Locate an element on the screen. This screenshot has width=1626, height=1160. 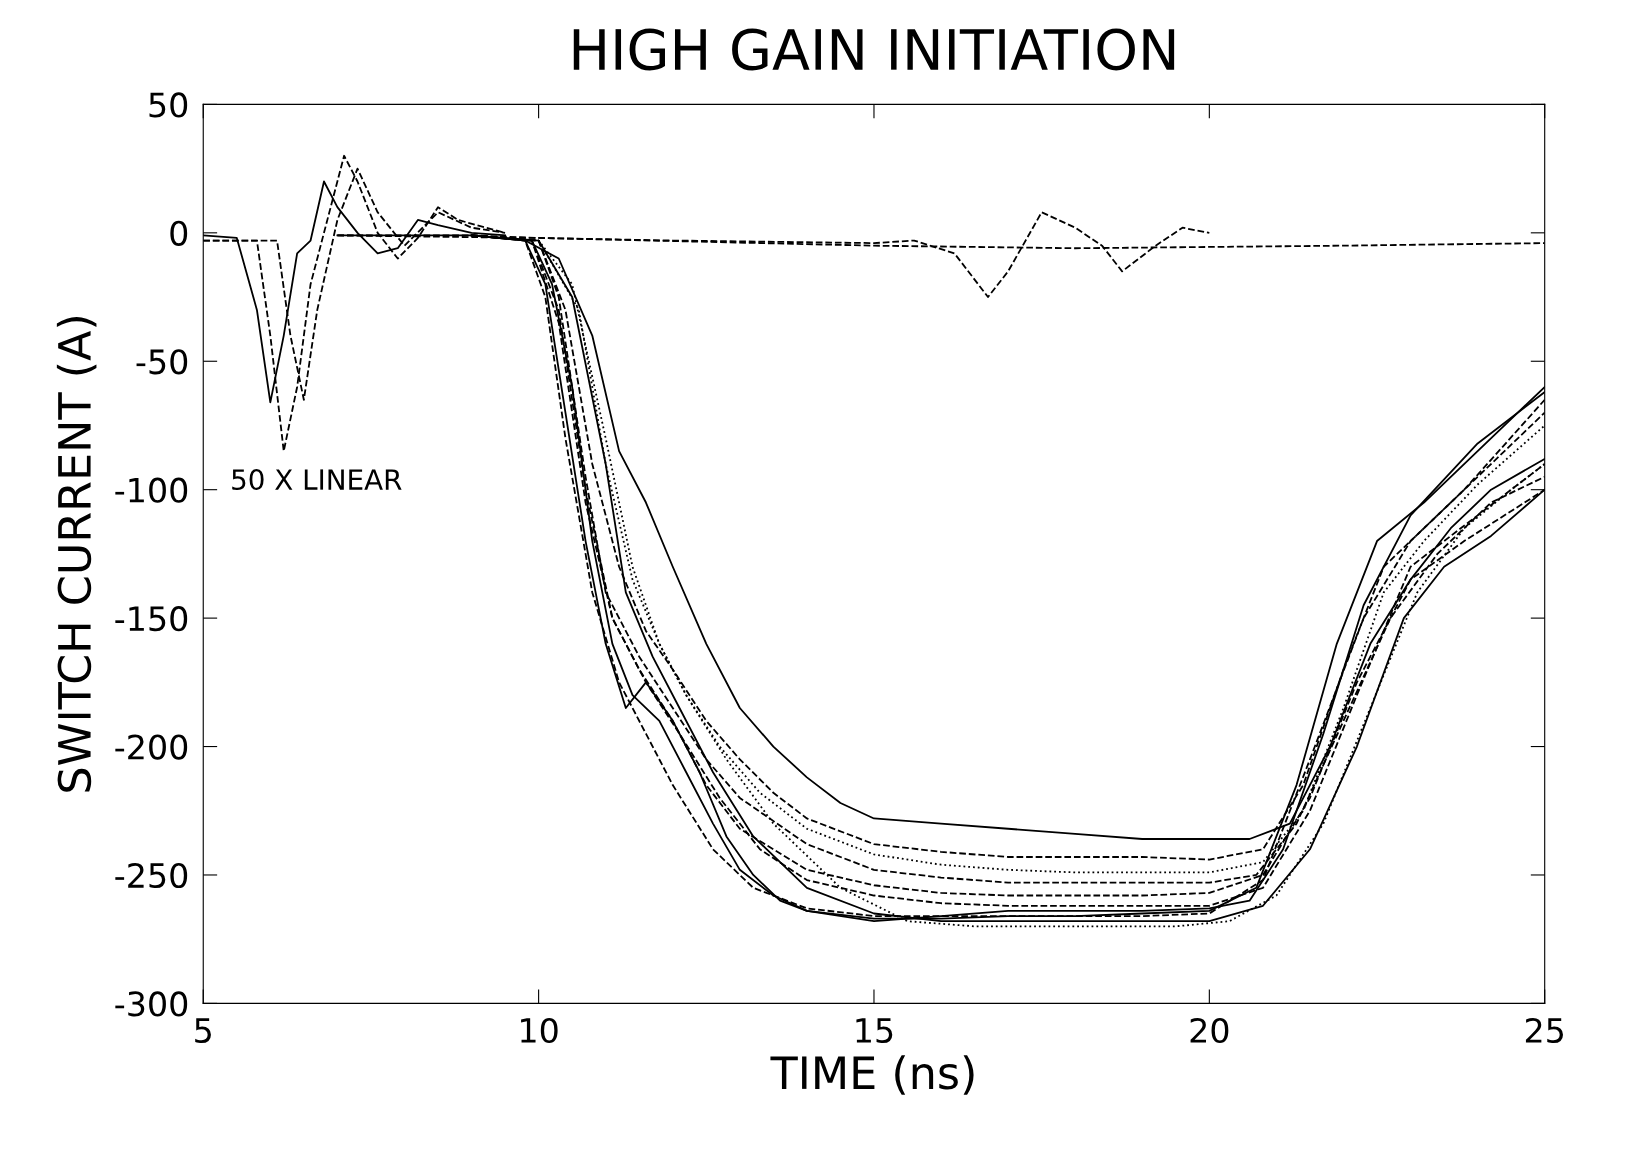
x-axis-title: TIME (ns) is located at coordinates (872, 1075).